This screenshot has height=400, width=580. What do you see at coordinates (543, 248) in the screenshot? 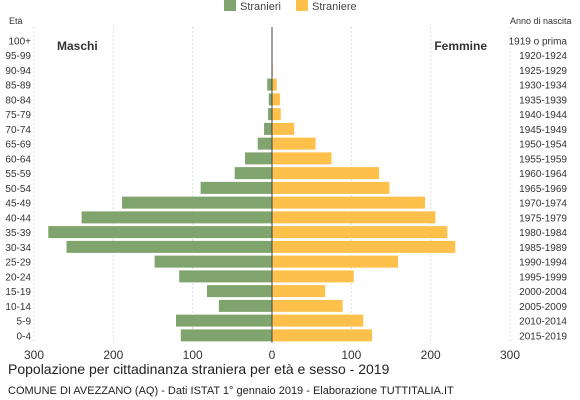
I see `birth-year-label: 1985-1989` at bounding box center [543, 248].